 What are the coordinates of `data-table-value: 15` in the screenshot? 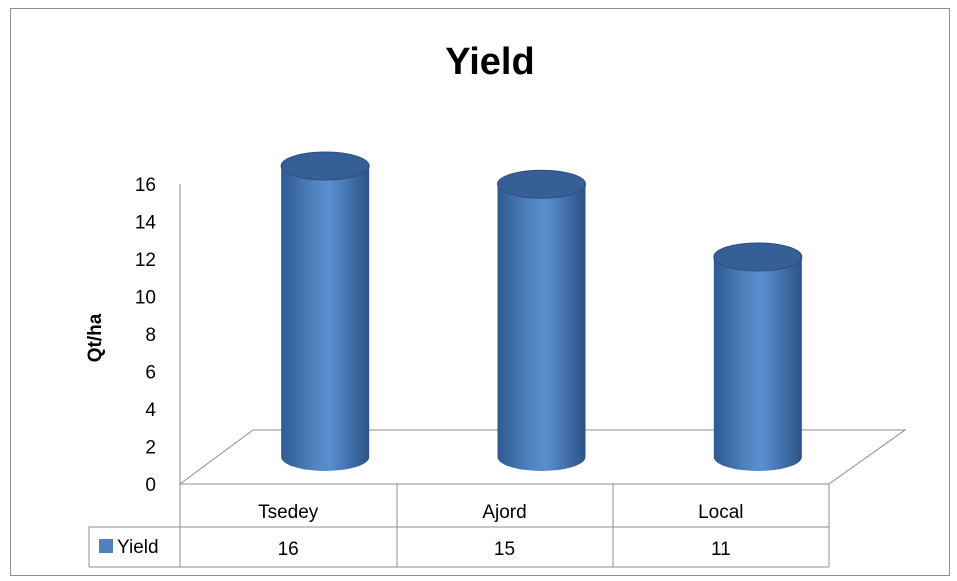 It's located at (504, 549).